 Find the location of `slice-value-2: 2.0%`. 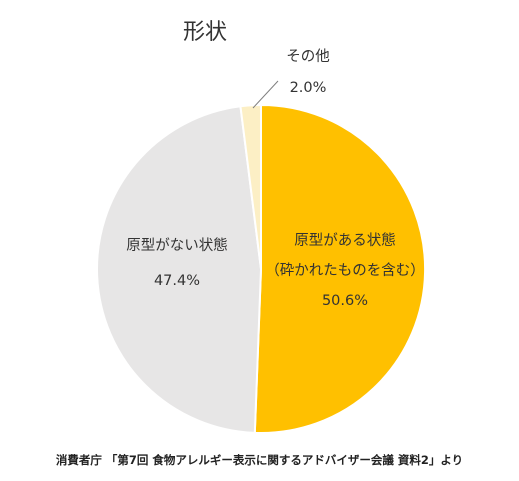

slice-value-2: 2.0% is located at coordinates (308, 88).